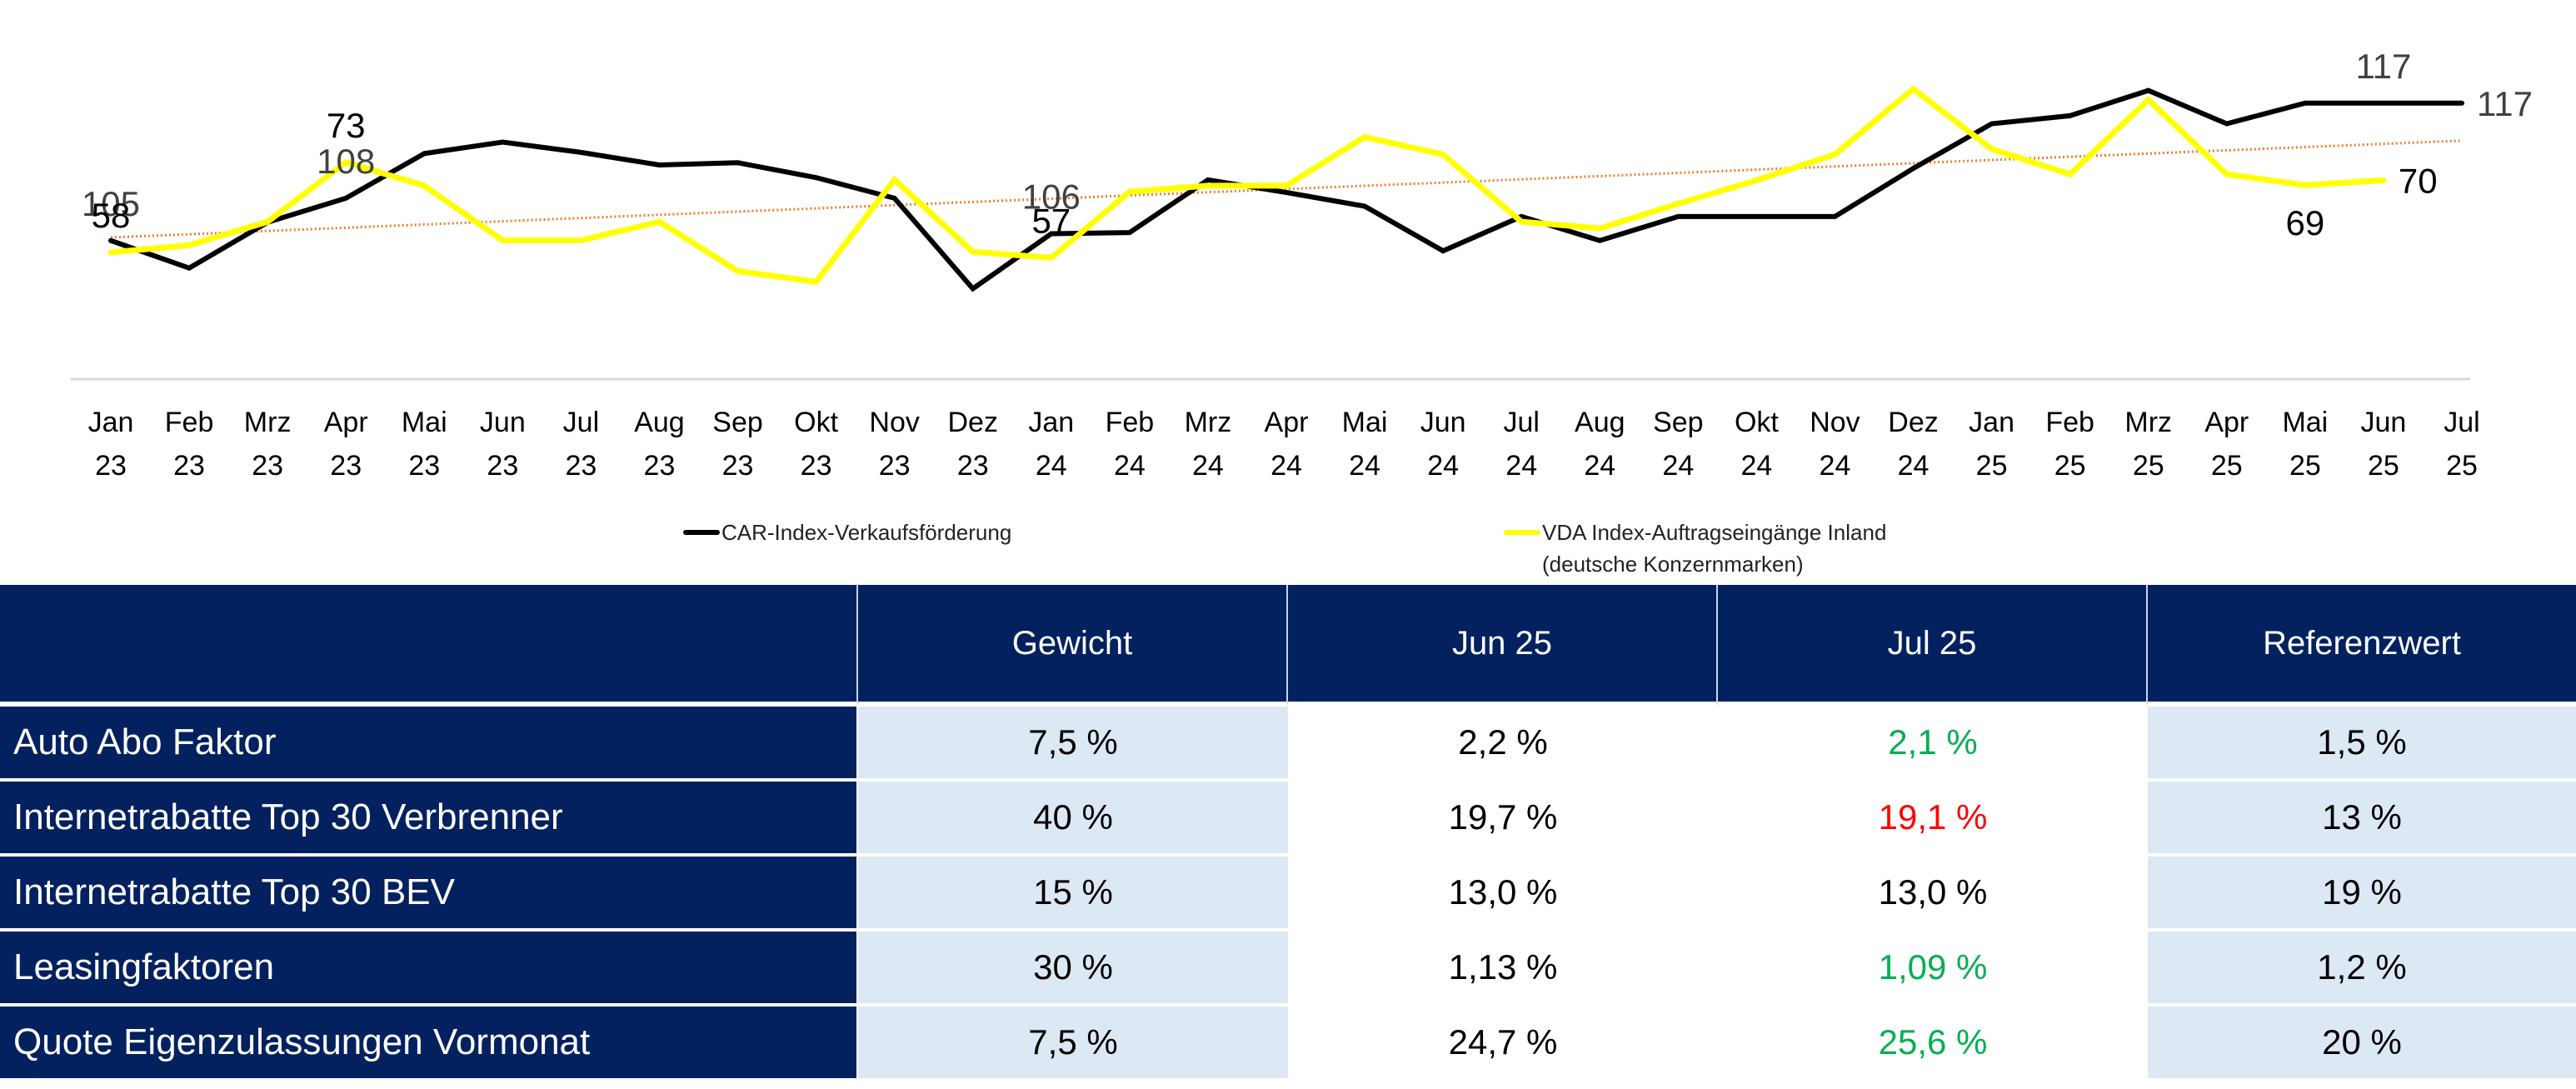 The image size is (2576, 1089). What do you see at coordinates (1933, 1045) in the screenshot?
I see `cell-jul: 25,6 %` at bounding box center [1933, 1045].